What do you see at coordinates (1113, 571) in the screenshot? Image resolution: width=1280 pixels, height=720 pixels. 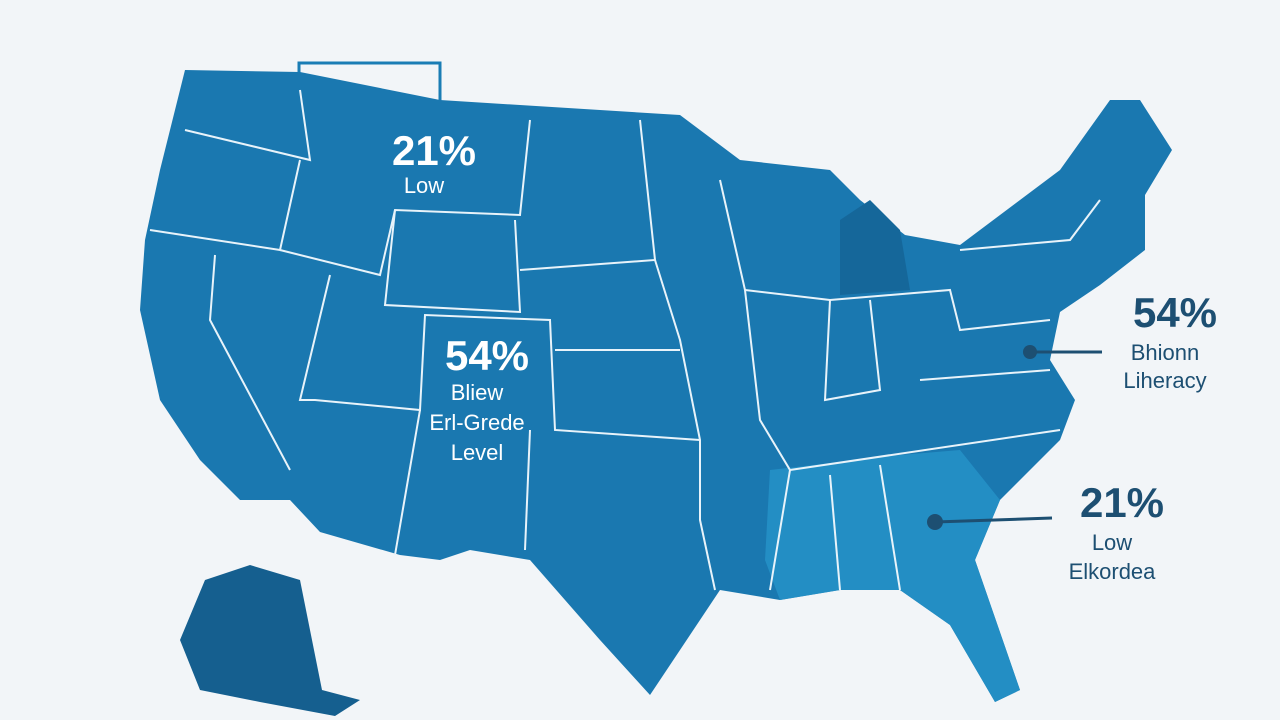 I see `annotation-label: Elkordea` at bounding box center [1113, 571].